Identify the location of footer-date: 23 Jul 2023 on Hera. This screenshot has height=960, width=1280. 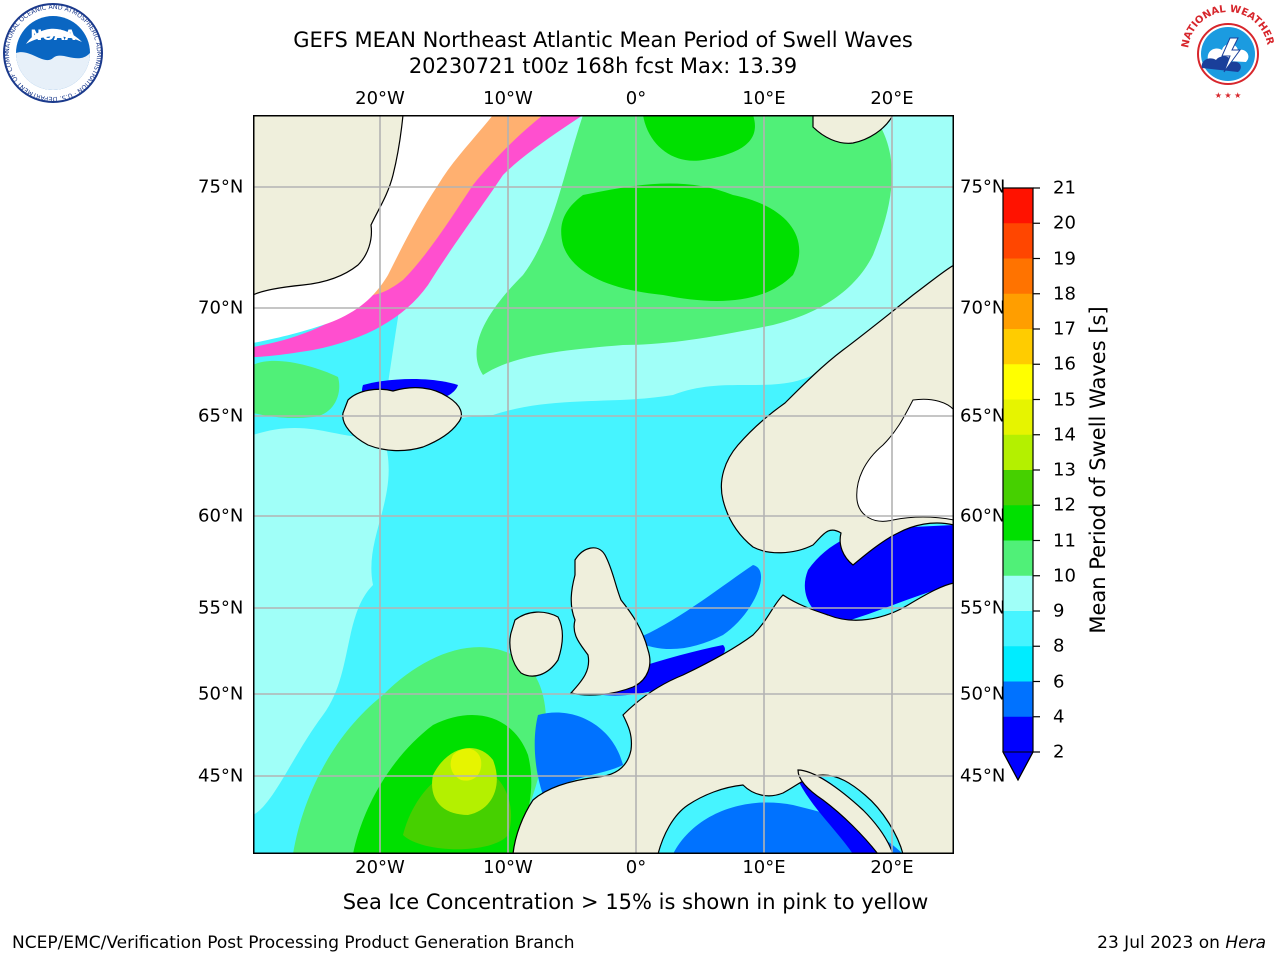
(1181, 943).